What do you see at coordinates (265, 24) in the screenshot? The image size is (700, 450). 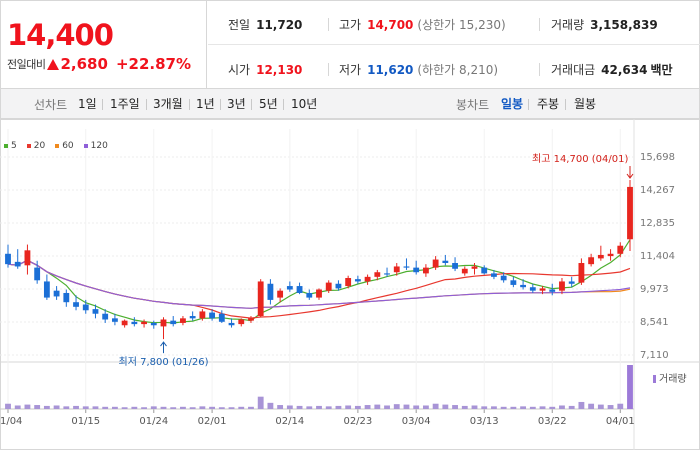 I see `prev-close-stat: 전일 11,720` at bounding box center [265, 24].